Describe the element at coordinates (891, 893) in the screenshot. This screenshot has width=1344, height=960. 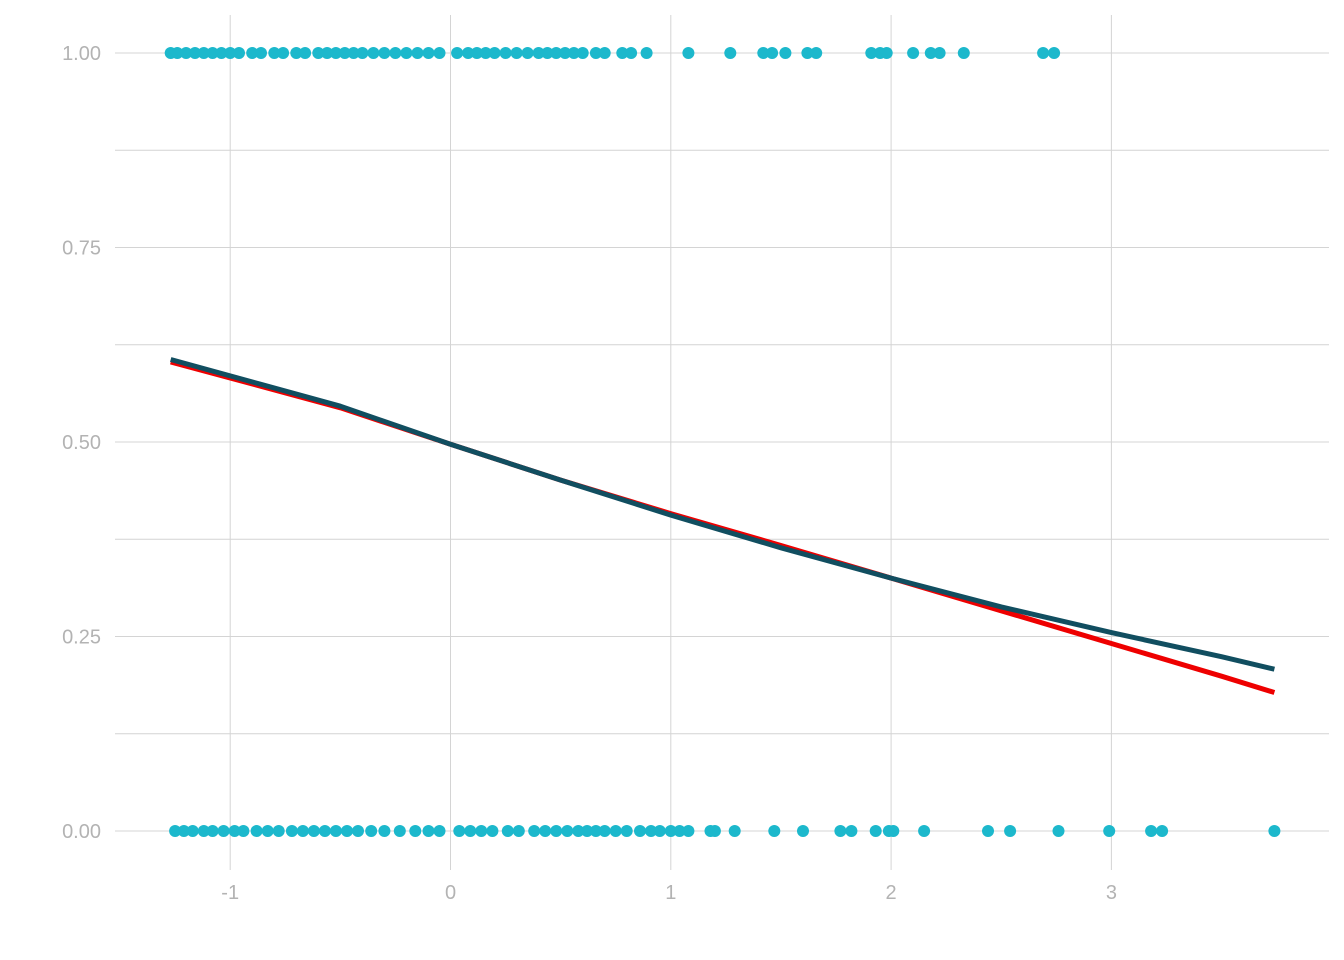
I see `x-tick-label: 2` at that location.